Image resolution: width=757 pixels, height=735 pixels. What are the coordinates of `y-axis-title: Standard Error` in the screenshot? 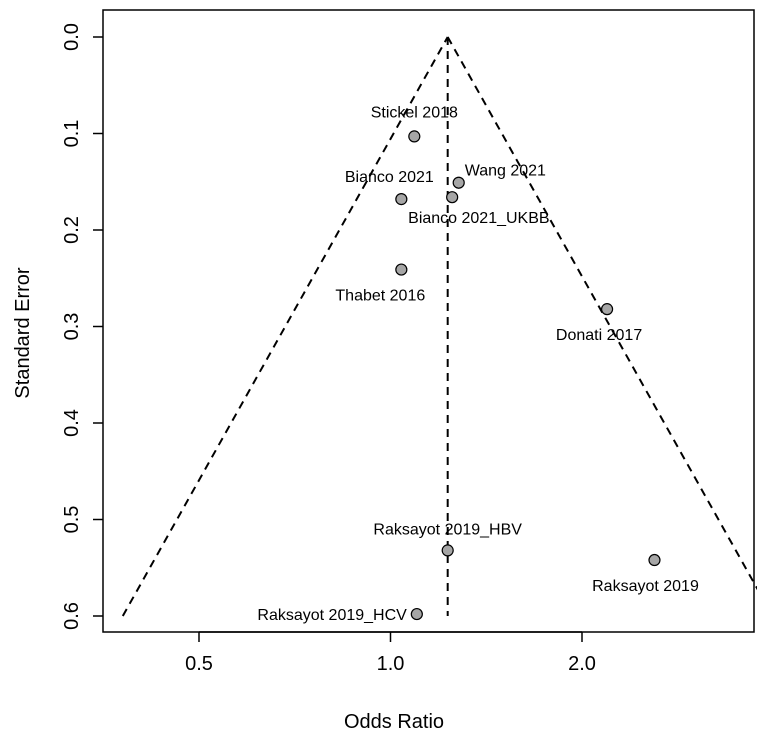 It's located at (23, 333).